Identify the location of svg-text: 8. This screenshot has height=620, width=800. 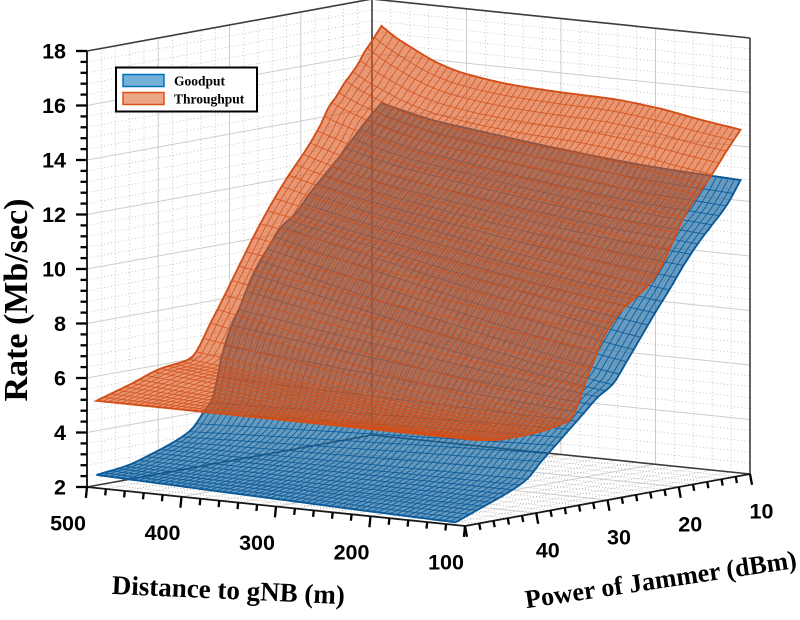
(60, 324).